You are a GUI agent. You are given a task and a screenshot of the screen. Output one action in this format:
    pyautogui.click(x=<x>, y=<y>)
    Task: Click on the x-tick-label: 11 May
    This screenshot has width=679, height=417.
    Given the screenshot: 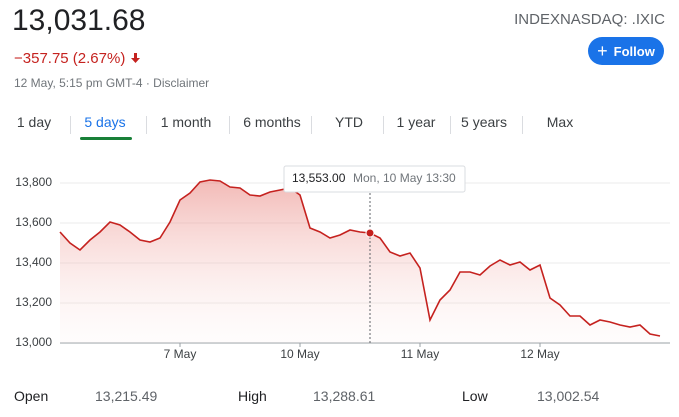 What is the action you would take?
    pyautogui.click(x=420, y=354)
    